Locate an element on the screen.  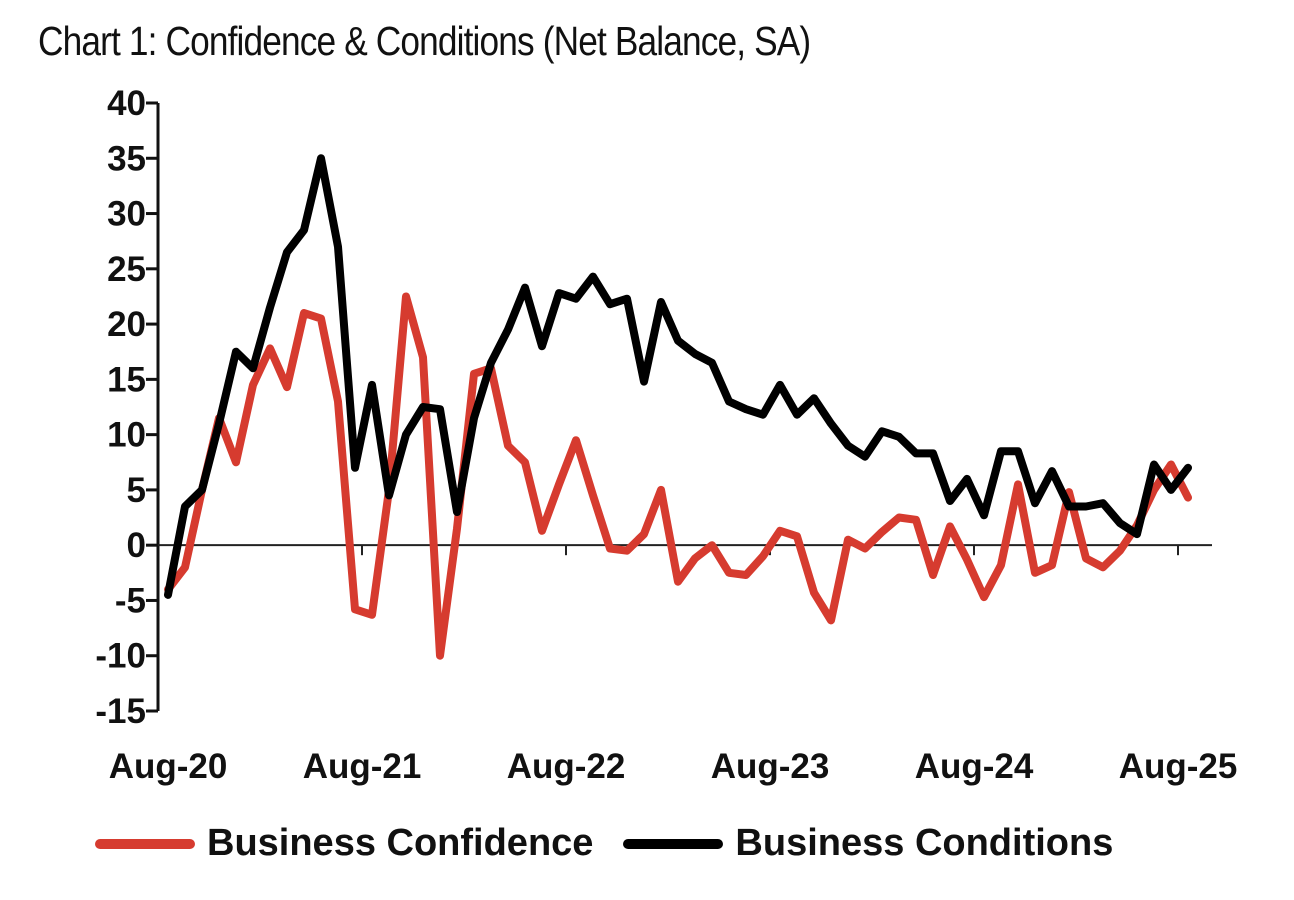
y-tick-label: -10 is located at coordinates (120, 656).